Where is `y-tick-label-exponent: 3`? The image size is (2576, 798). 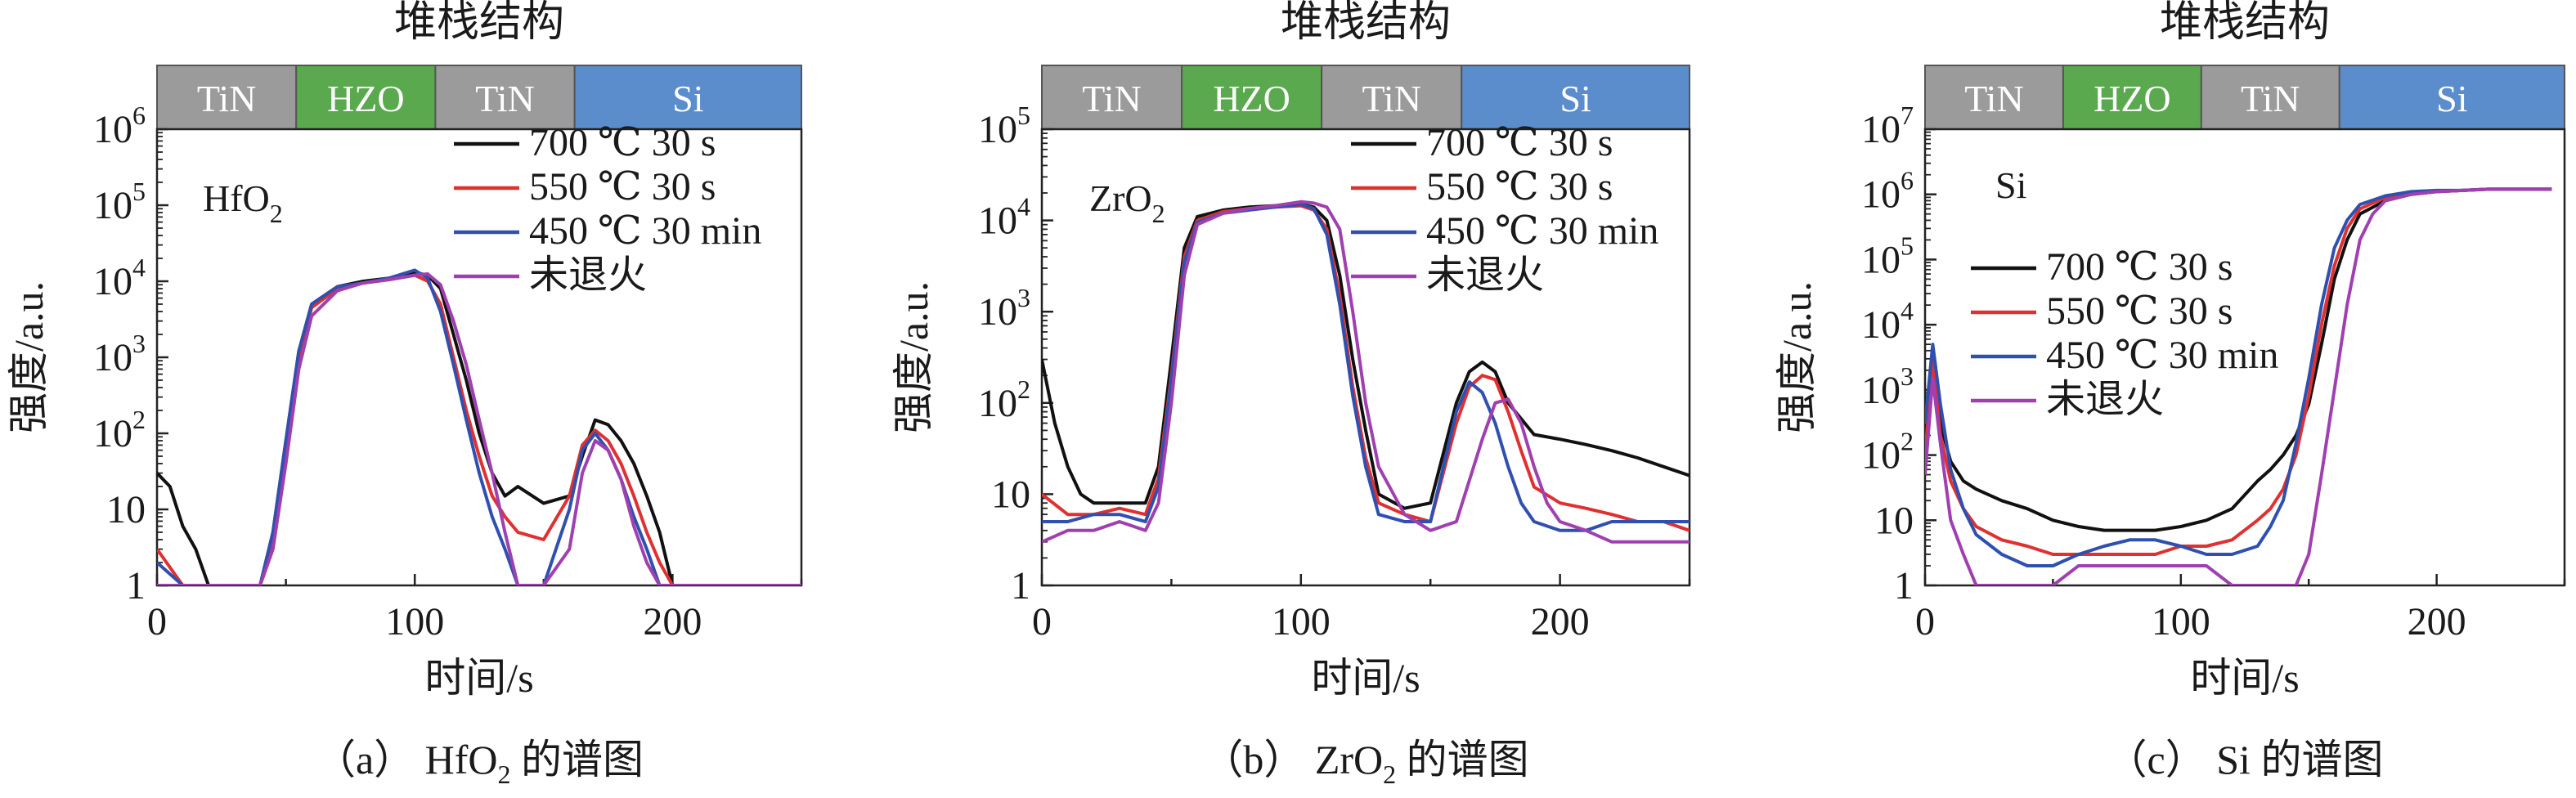
y-tick-label-exponent: 3 is located at coordinates (1024, 297).